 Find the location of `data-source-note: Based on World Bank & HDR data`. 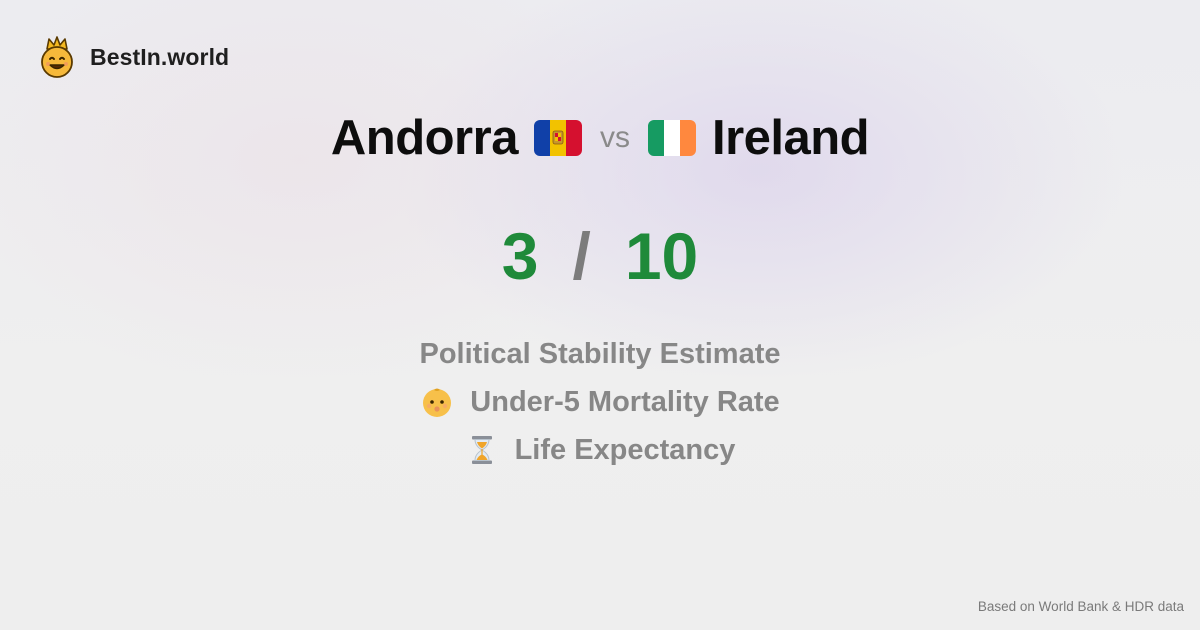

data-source-note: Based on World Bank & HDR data is located at coordinates (1080, 606).